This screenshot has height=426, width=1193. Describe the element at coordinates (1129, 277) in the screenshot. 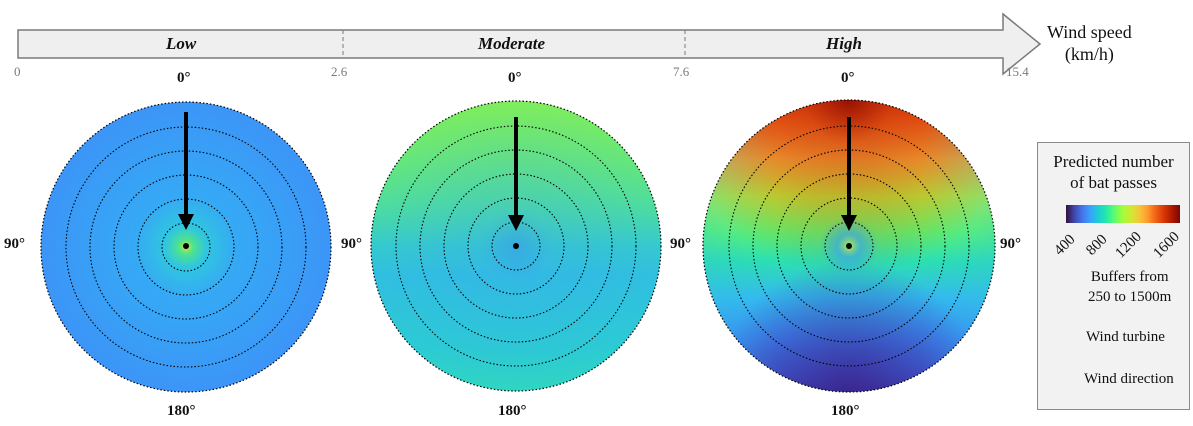

I see `legend-buffers-line1: Buffers from` at that location.